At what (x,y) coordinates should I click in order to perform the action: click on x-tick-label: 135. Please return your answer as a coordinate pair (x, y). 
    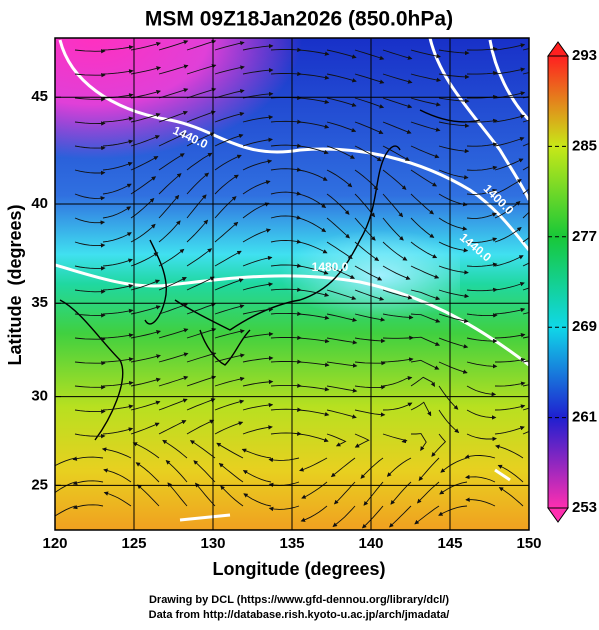
    Looking at the image, I should click on (291, 543).